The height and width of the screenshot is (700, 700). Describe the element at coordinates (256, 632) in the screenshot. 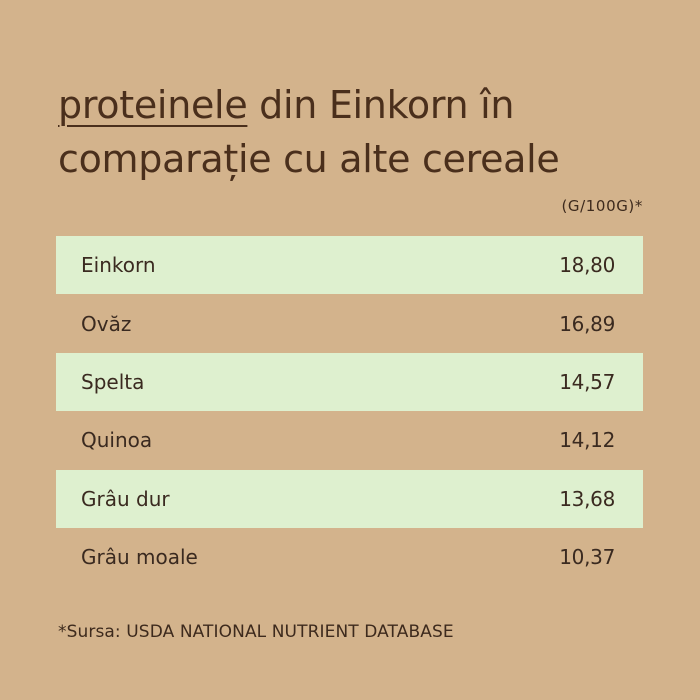

I see `source-note: *Sursa: USDA NATIONAL NUTRIENT DATABASE` at that location.